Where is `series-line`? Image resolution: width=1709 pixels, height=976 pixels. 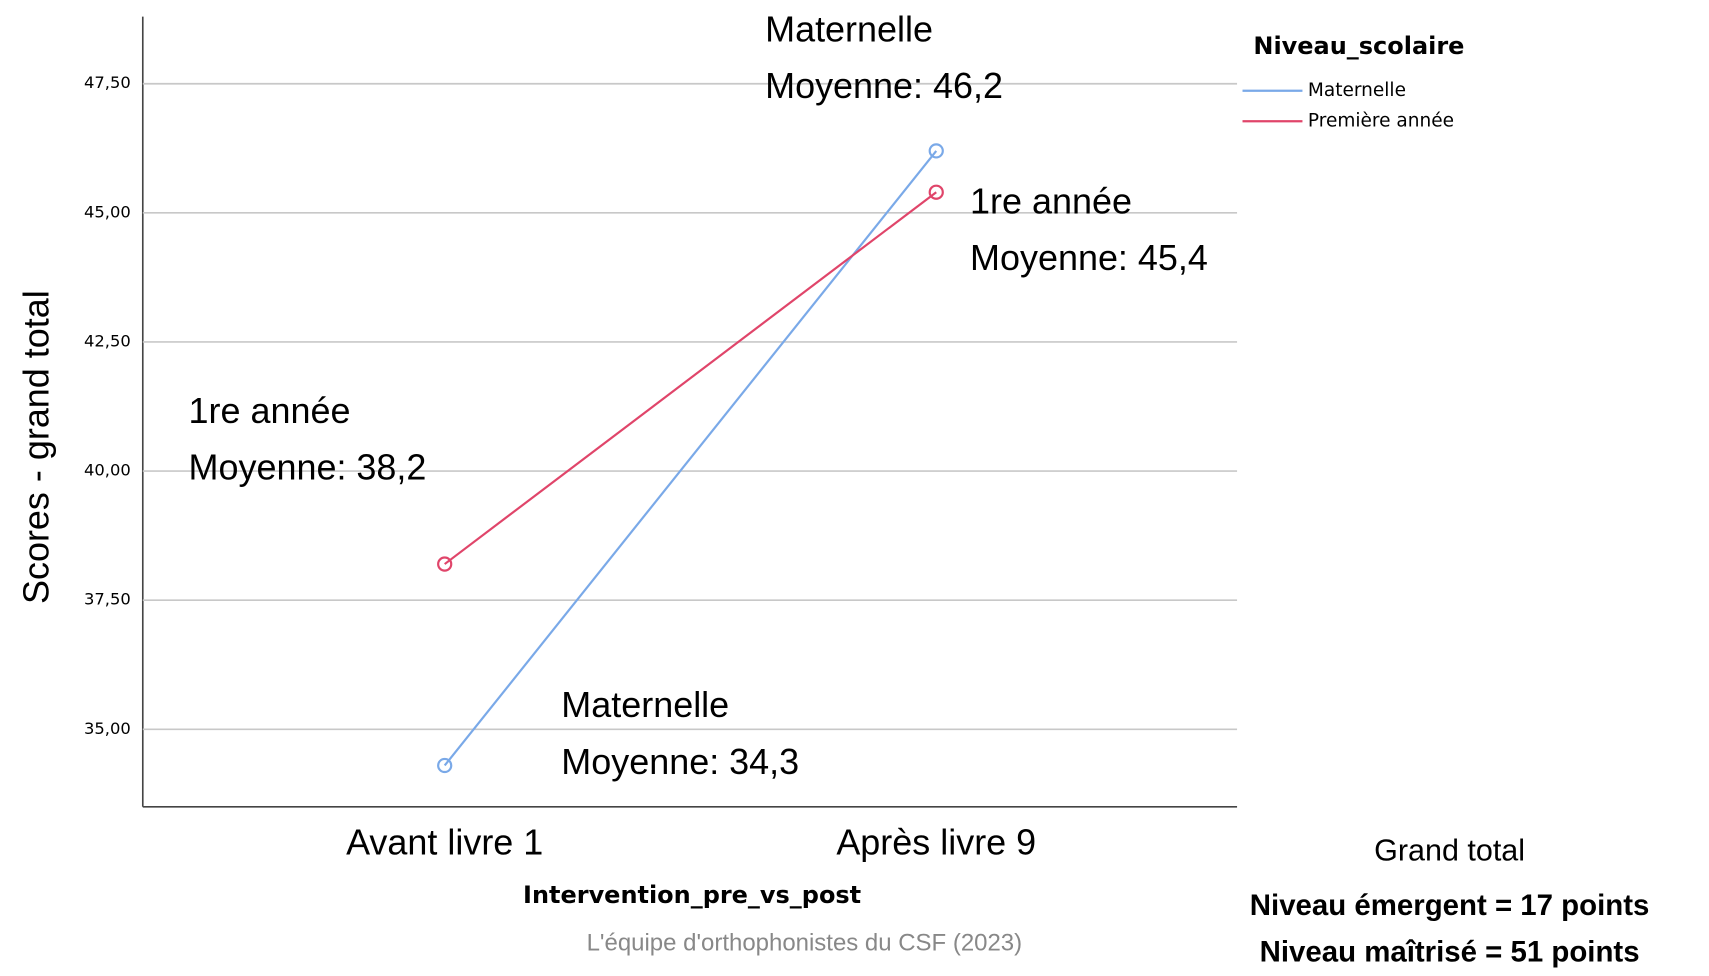 series-line is located at coordinates (690, 378).